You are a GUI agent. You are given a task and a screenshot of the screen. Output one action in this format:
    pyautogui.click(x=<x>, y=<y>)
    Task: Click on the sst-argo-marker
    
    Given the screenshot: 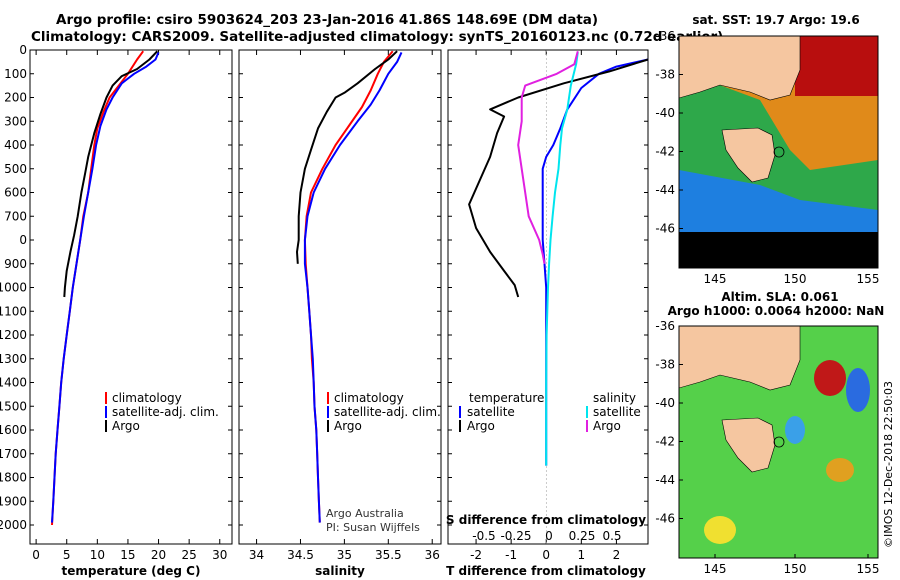 What is the action you would take?
    pyautogui.click(x=779, y=152)
    